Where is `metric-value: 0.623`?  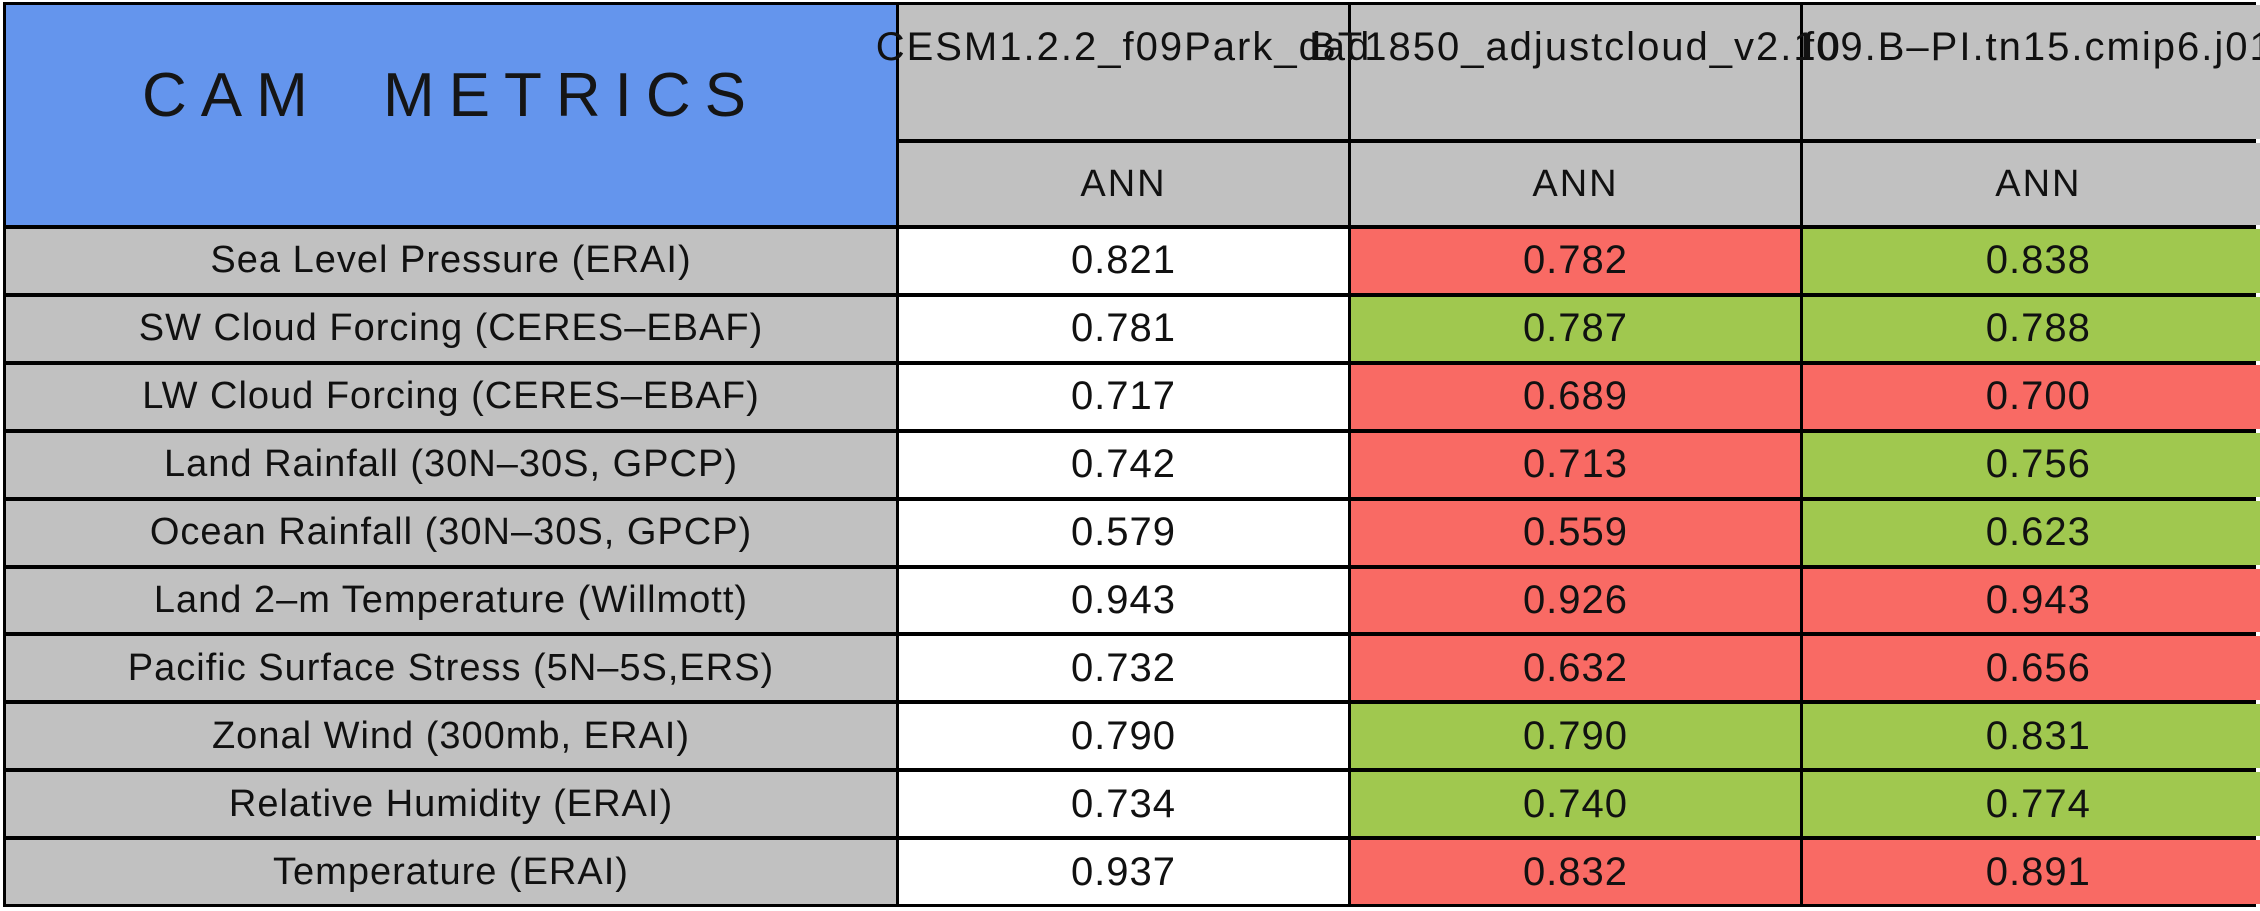 metric-value: 0.623 is located at coordinates (2038, 532).